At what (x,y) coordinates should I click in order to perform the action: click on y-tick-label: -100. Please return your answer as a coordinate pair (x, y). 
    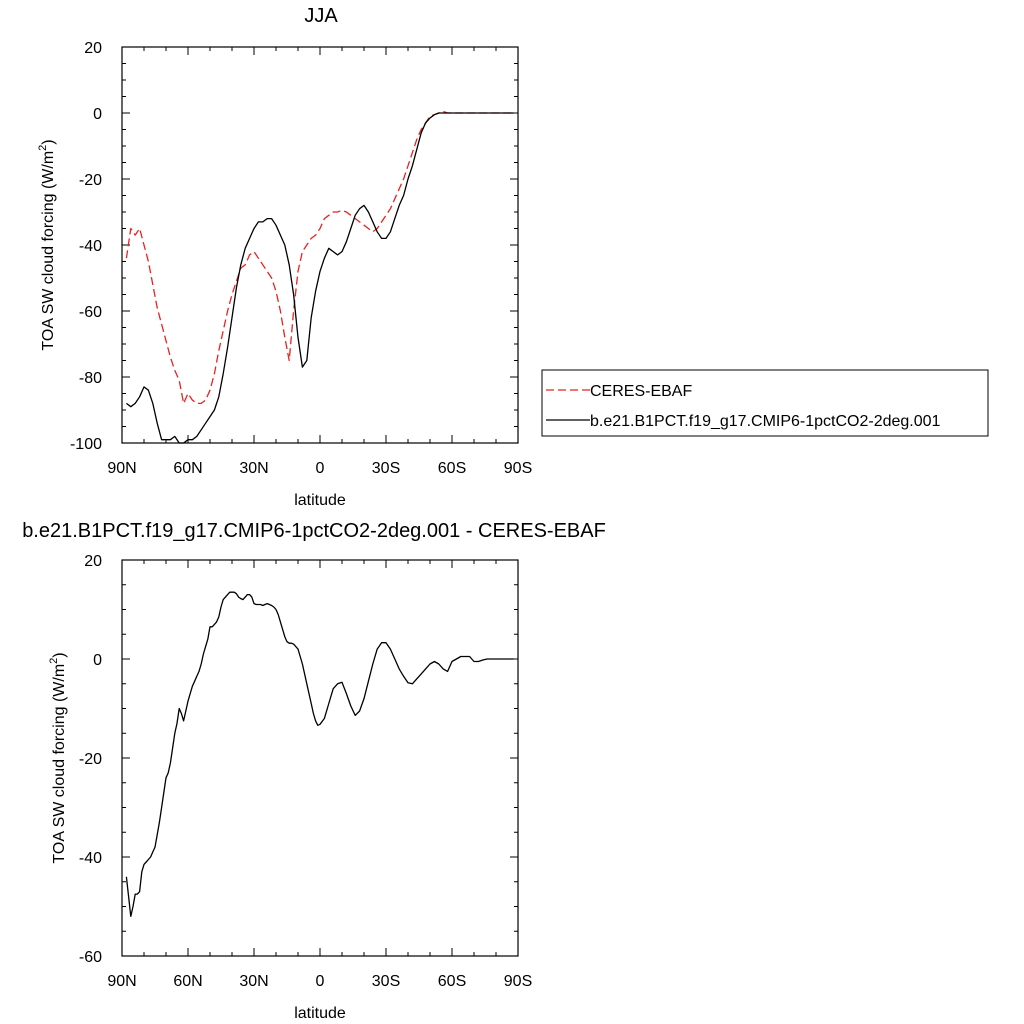
    Looking at the image, I should click on (86, 444).